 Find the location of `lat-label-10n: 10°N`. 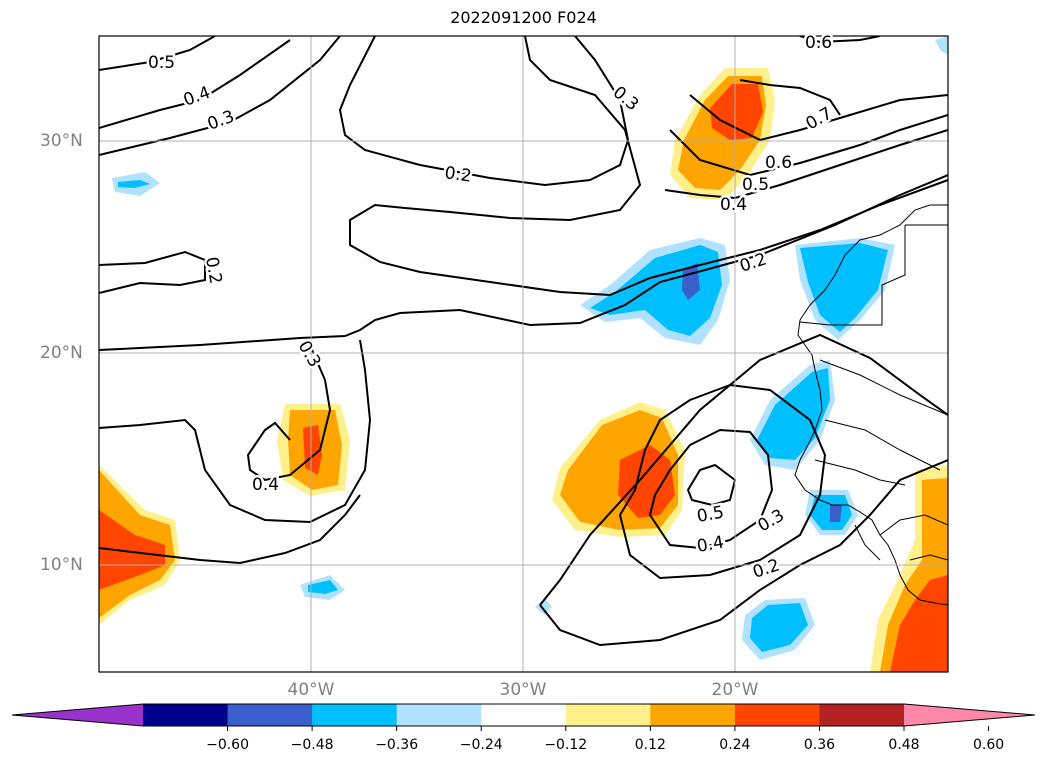

lat-label-10n: 10°N is located at coordinates (61, 565).